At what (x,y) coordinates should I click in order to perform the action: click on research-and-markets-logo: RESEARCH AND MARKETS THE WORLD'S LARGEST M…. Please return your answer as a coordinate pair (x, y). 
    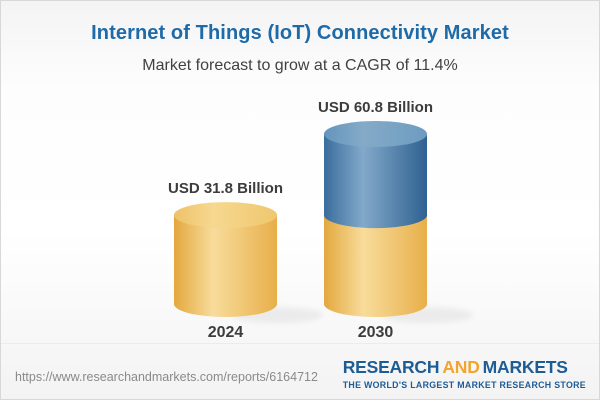
    Looking at the image, I should click on (464, 373).